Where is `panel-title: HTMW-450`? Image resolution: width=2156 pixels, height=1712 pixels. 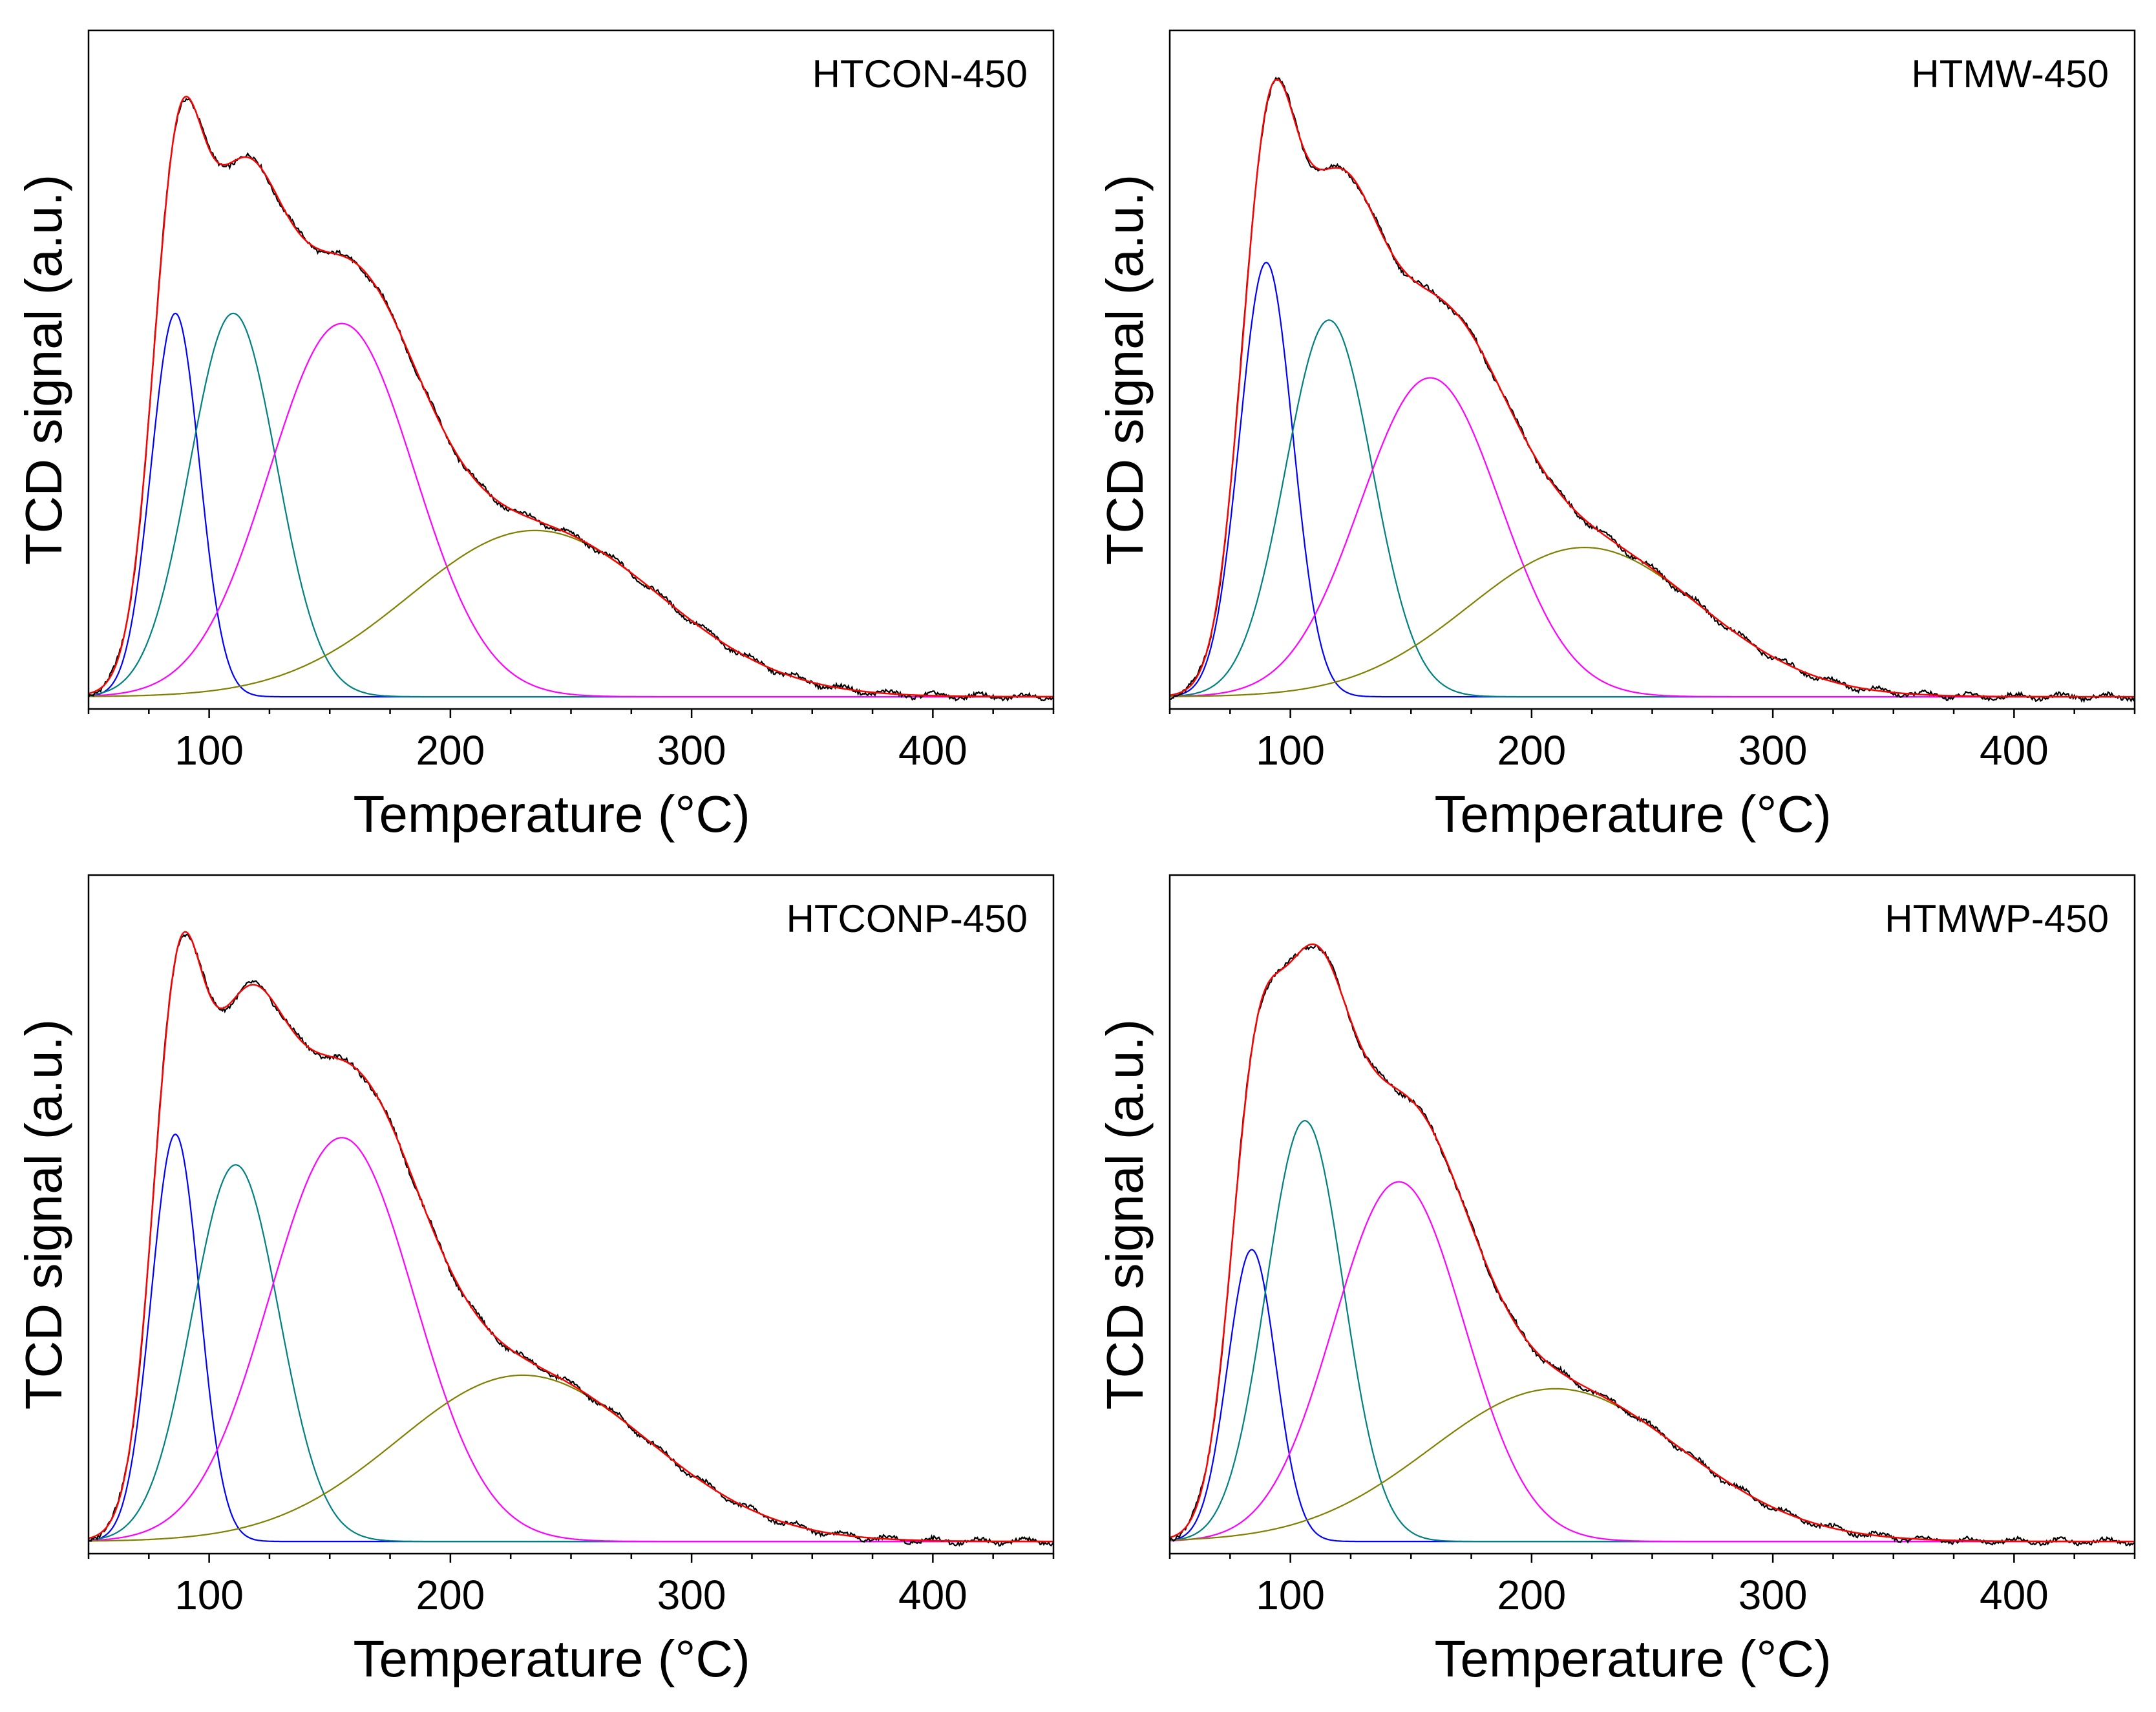 panel-title: HTMW-450 is located at coordinates (2010, 74).